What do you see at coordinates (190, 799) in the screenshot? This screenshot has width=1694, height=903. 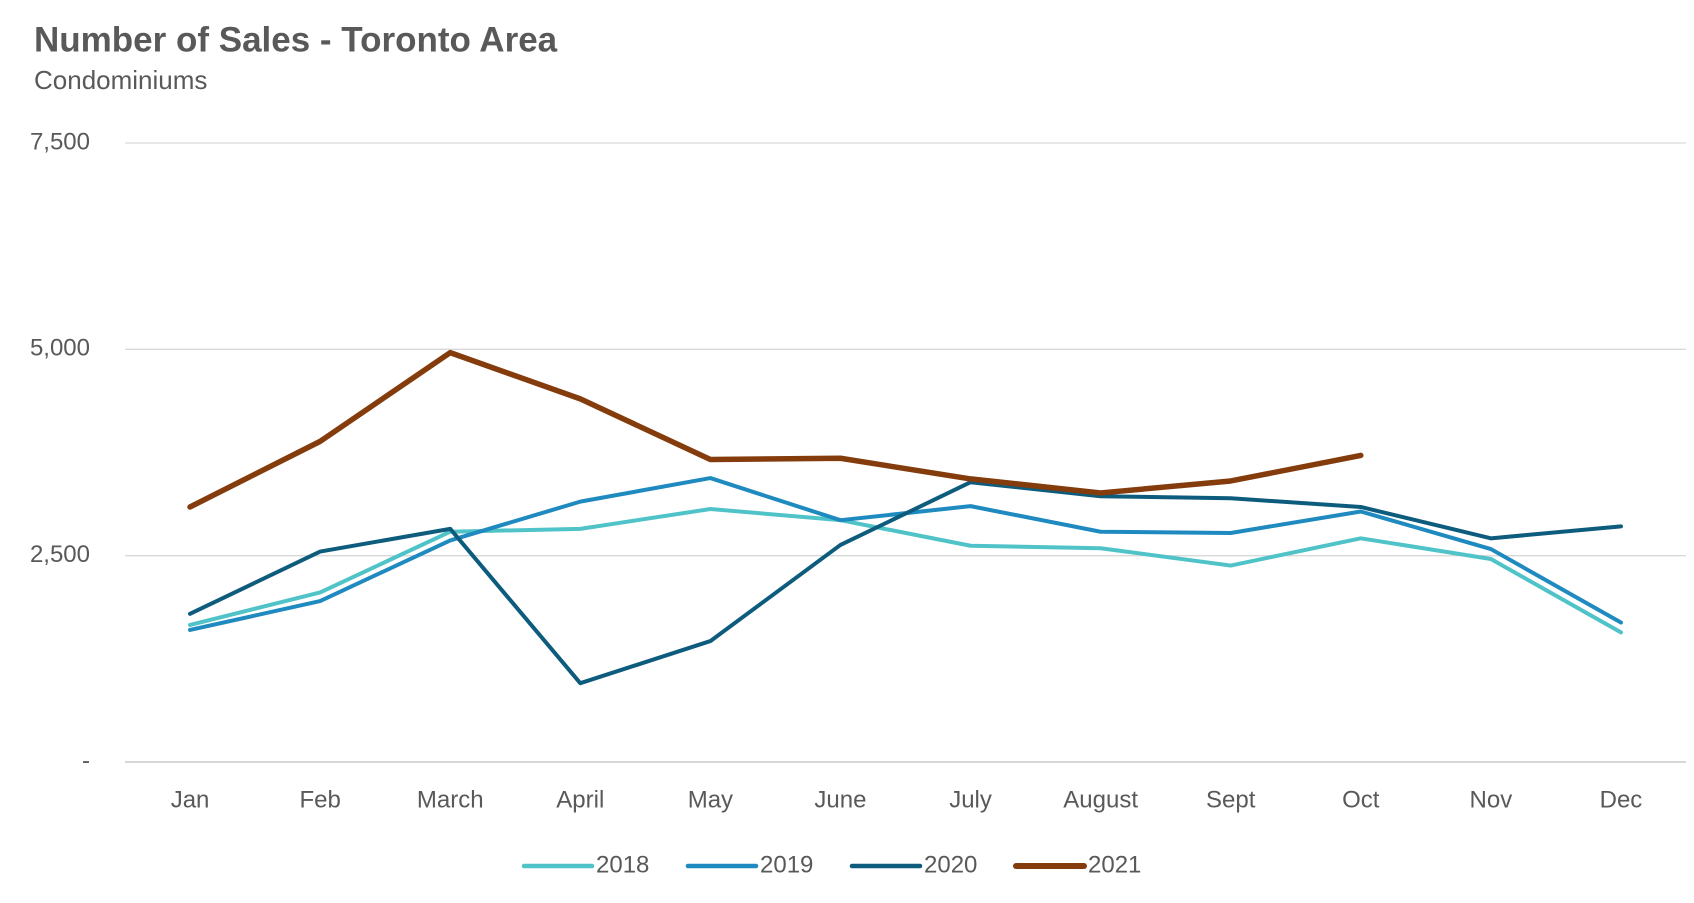 I see `x-tick-label: Jan` at bounding box center [190, 799].